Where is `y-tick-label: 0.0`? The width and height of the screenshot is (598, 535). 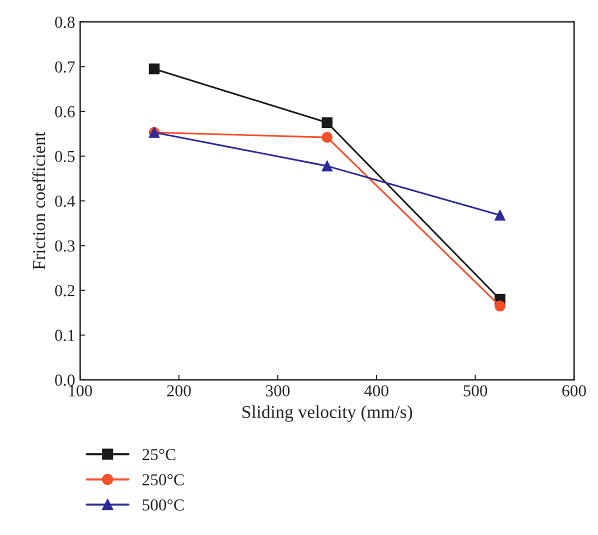 y-tick-label: 0.0 is located at coordinates (65, 380).